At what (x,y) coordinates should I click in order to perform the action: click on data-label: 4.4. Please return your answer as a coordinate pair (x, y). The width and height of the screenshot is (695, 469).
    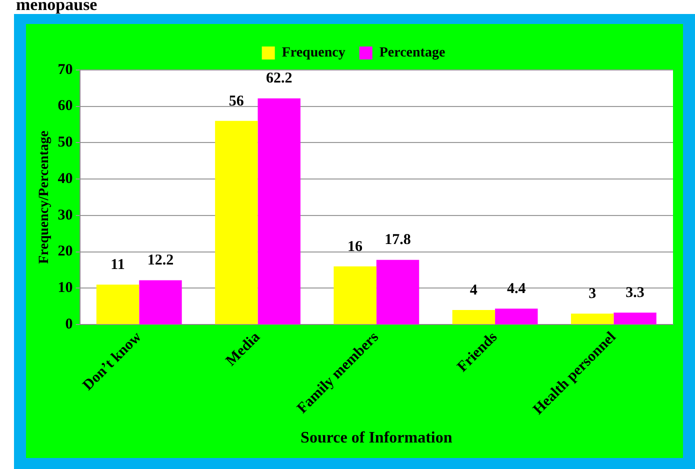
    Looking at the image, I should click on (516, 288).